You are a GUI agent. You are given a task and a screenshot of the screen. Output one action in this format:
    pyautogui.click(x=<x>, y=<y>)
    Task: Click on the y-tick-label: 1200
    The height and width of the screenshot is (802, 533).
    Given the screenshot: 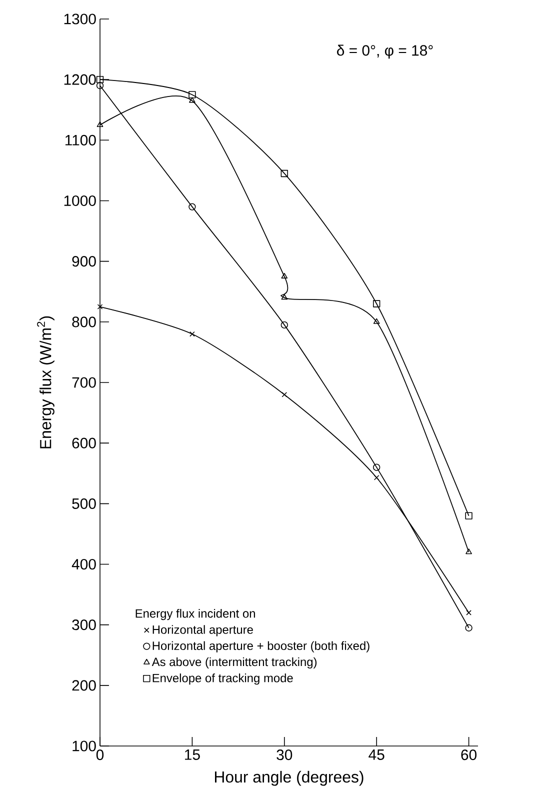 What is the action you would take?
    pyautogui.click(x=80, y=79)
    